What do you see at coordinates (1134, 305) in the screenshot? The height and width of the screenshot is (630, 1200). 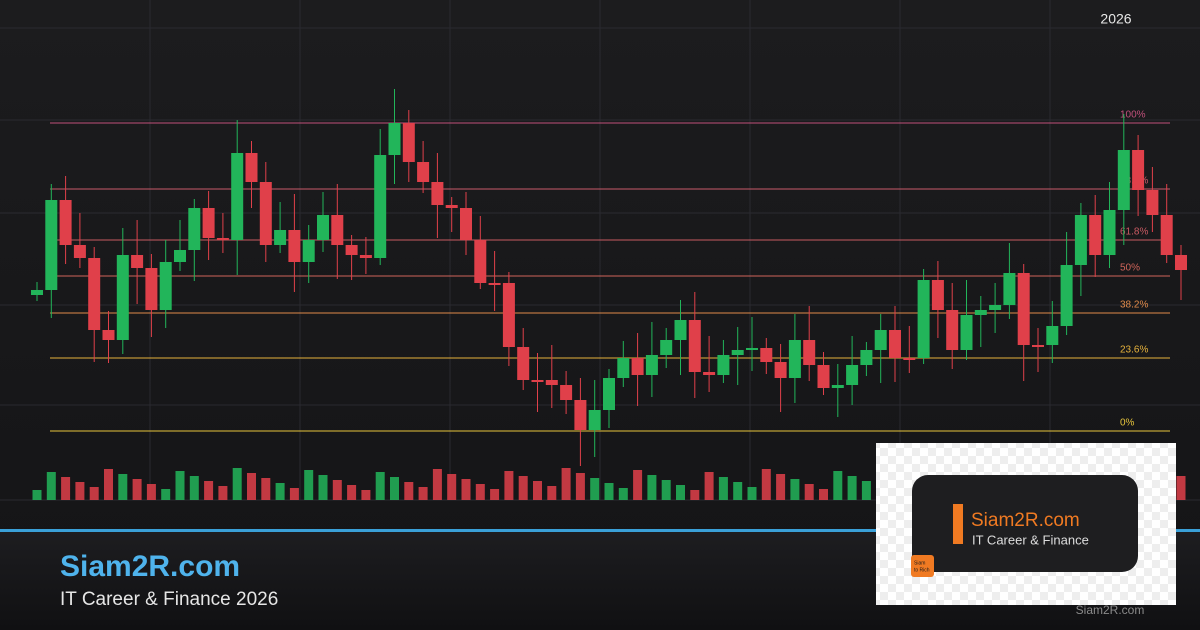 I see `fib-label: 38.2%` at bounding box center [1134, 305].